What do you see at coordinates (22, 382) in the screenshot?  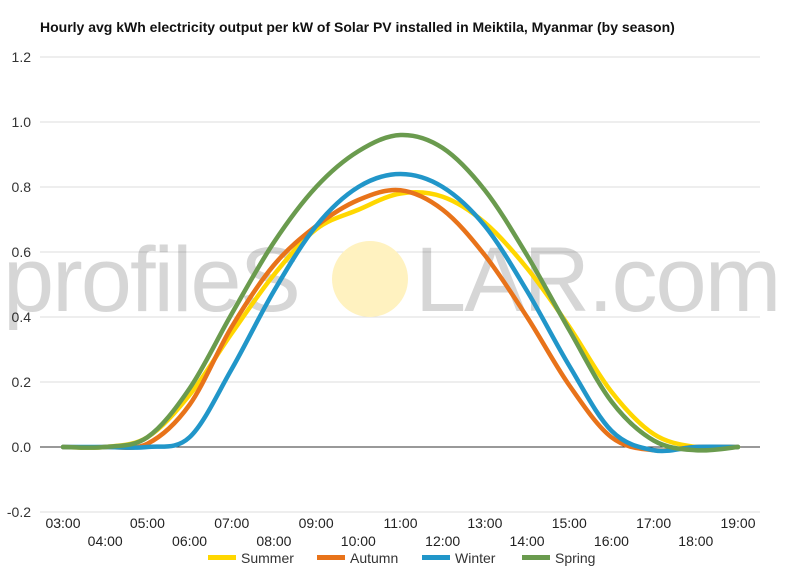 I see `y-tick-label: 0.2` at bounding box center [22, 382].